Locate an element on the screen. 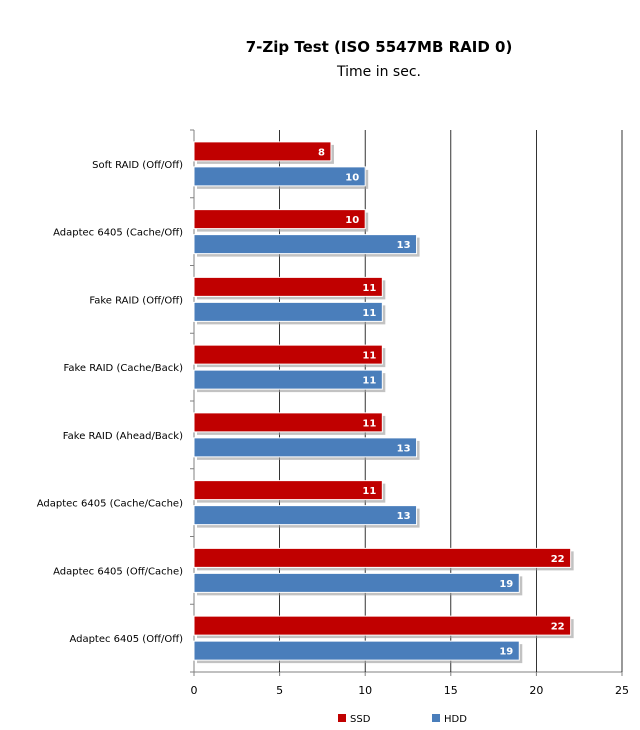 This screenshot has height=730, width=640. x-axis-ticks: 0 5 10 15 20 25 is located at coordinates (410, 690).